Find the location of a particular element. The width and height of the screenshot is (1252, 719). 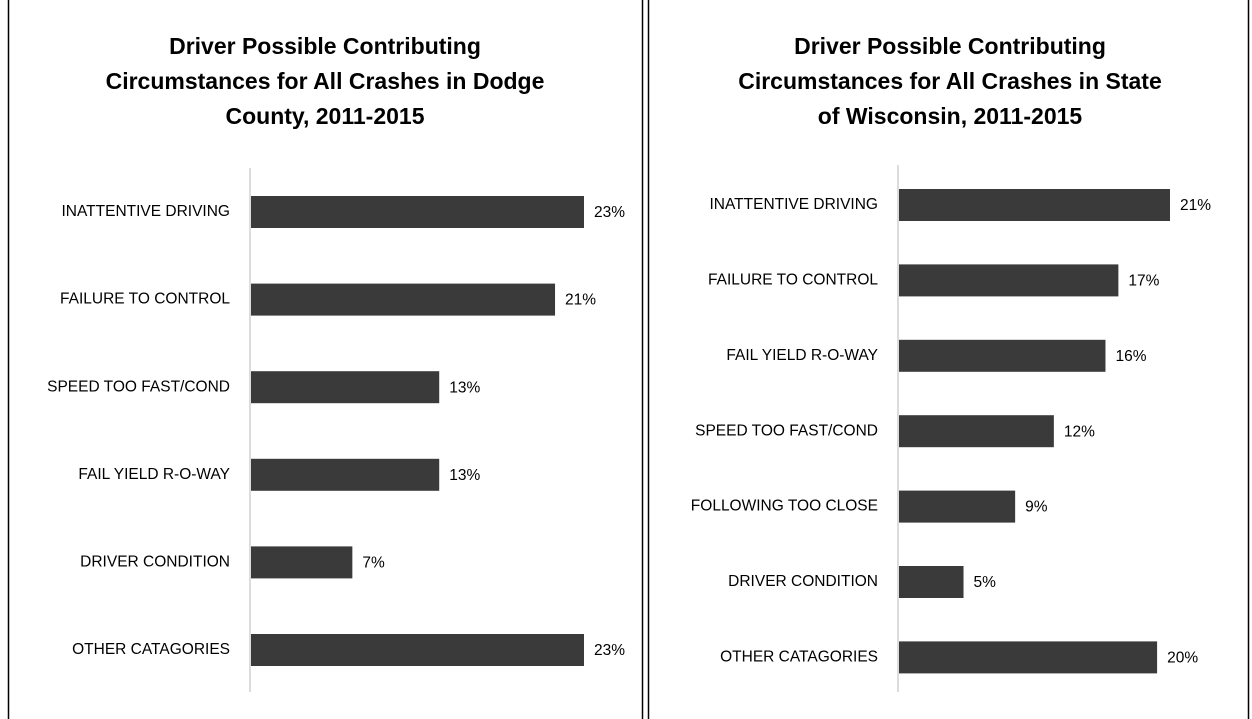

value-label: 17% is located at coordinates (1143, 280).